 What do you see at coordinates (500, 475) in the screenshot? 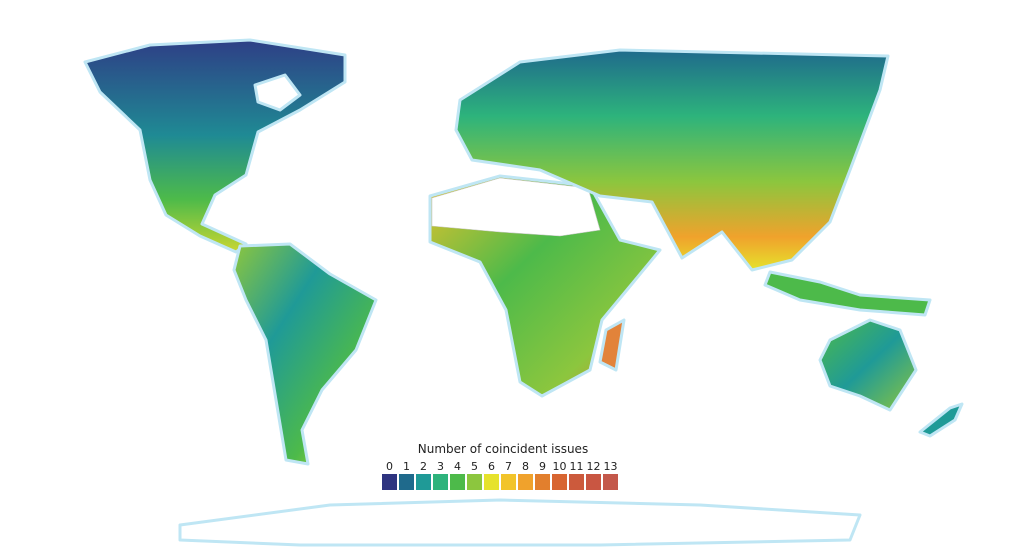
I see `legend-items: 0 1 2 3 4 5 6 7 8 9 10 11 12 13` at bounding box center [500, 475].